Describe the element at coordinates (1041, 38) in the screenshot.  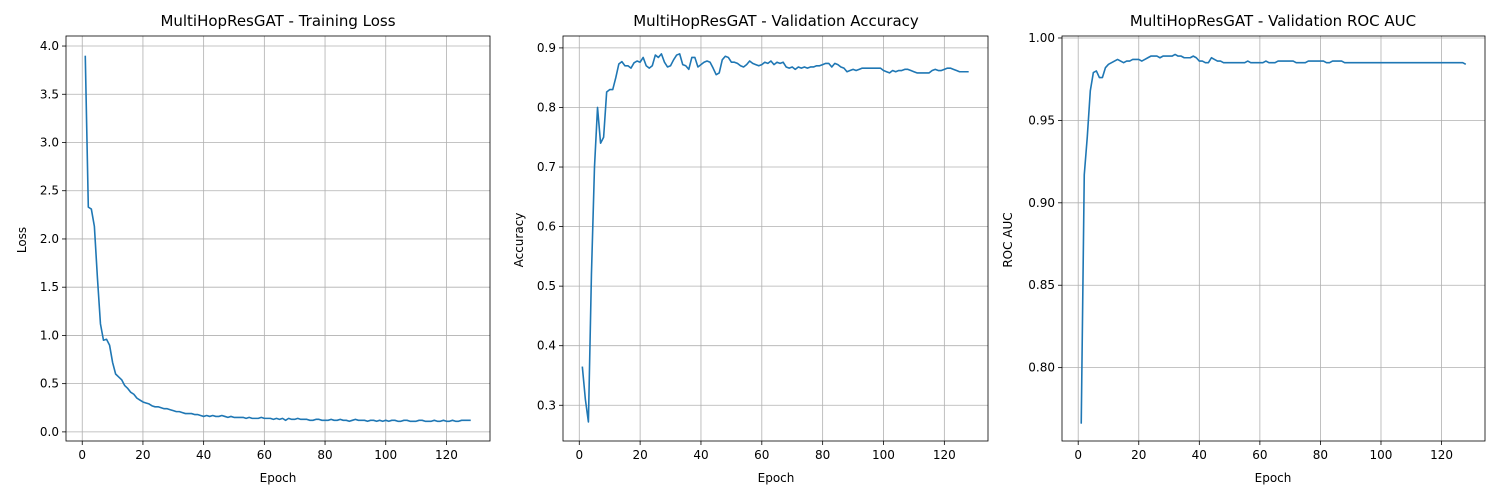
I see `roc-auc-y-tick-label: 1.00` at that location.